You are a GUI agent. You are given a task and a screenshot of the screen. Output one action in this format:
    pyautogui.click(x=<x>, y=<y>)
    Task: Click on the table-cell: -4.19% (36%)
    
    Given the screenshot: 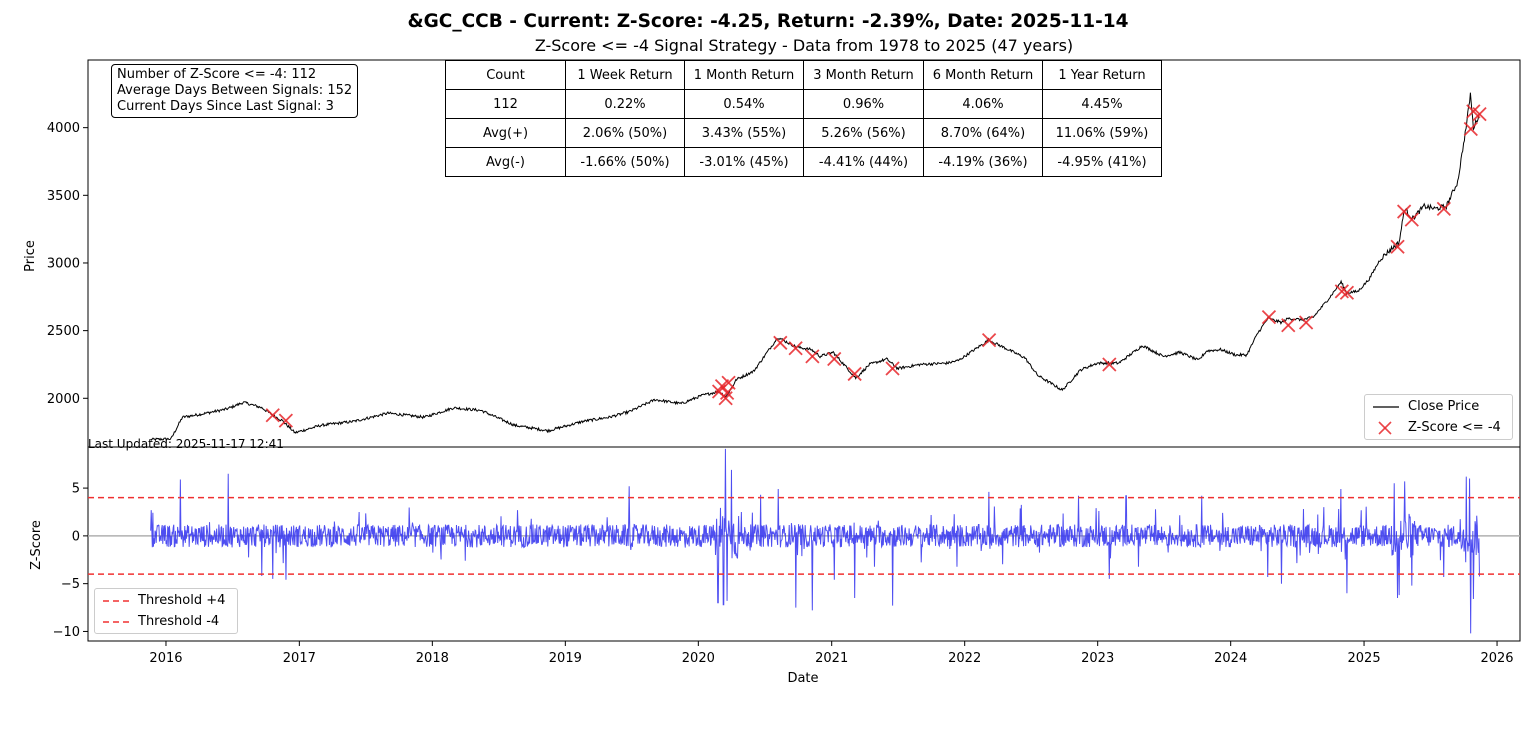 What is the action you would take?
    pyautogui.click(x=983, y=162)
    